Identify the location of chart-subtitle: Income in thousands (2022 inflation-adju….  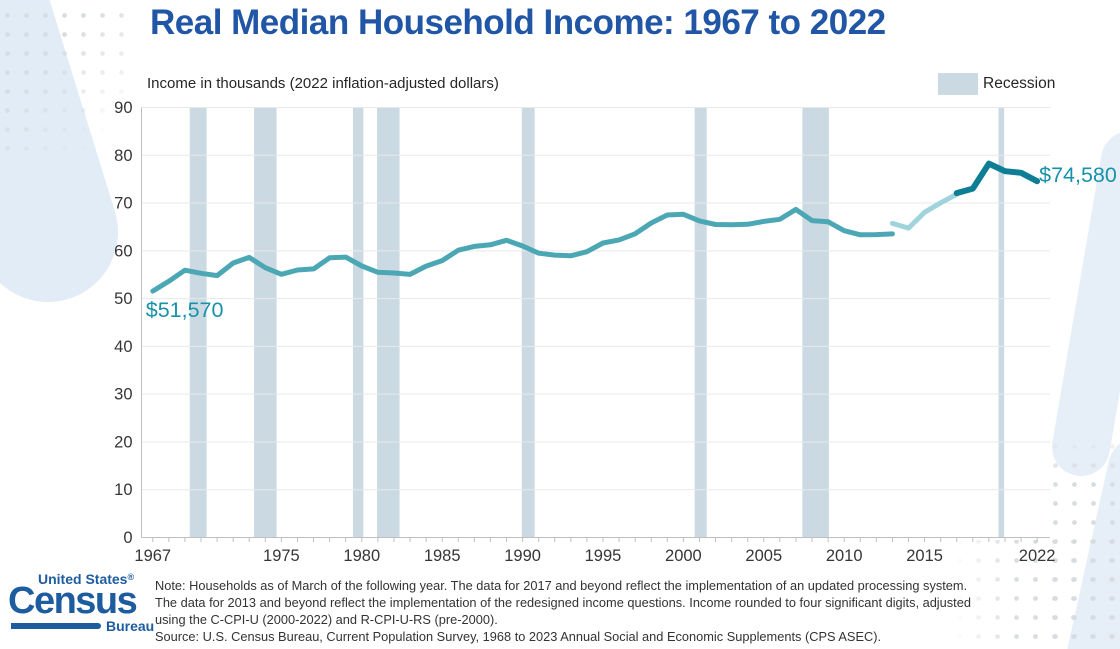
(323, 83).